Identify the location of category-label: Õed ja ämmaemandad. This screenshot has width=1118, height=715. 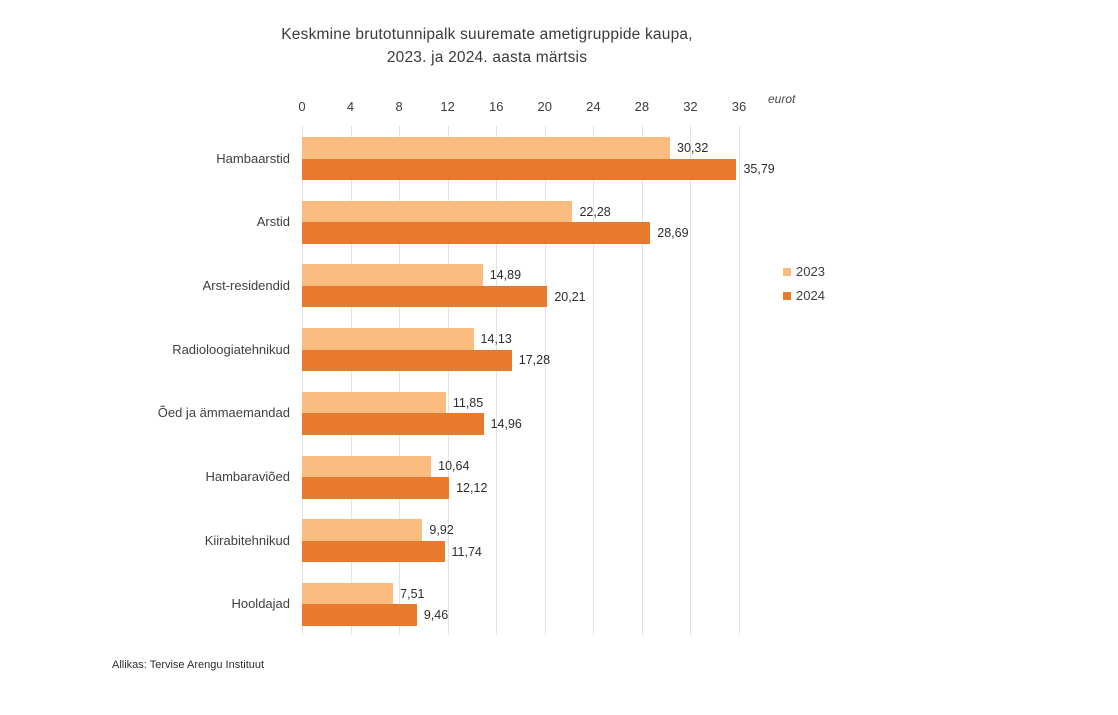
(223, 413).